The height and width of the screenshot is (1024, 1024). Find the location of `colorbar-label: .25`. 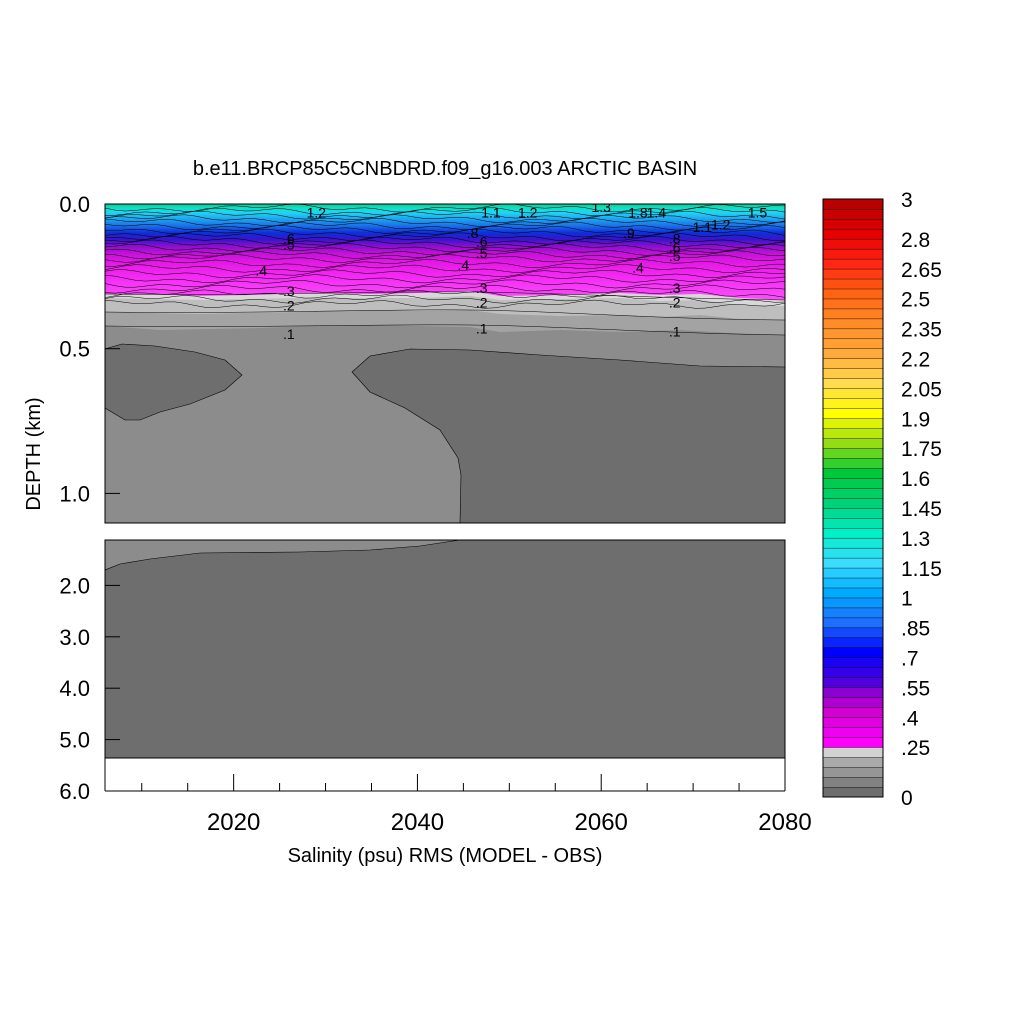

colorbar-label: .25 is located at coordinates (915, 748).